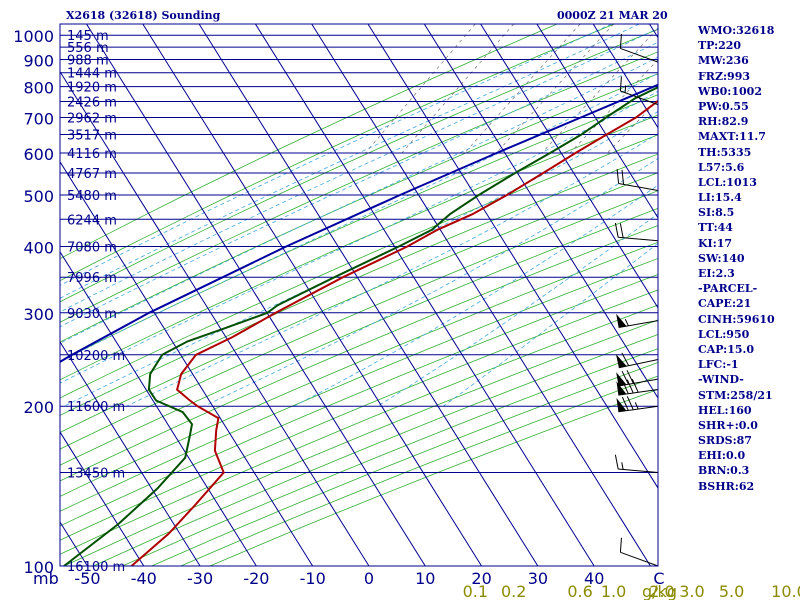  Describe the element at coordinates (92, 136) in the screenshot. I see `height-label: 3517 m` at that location.